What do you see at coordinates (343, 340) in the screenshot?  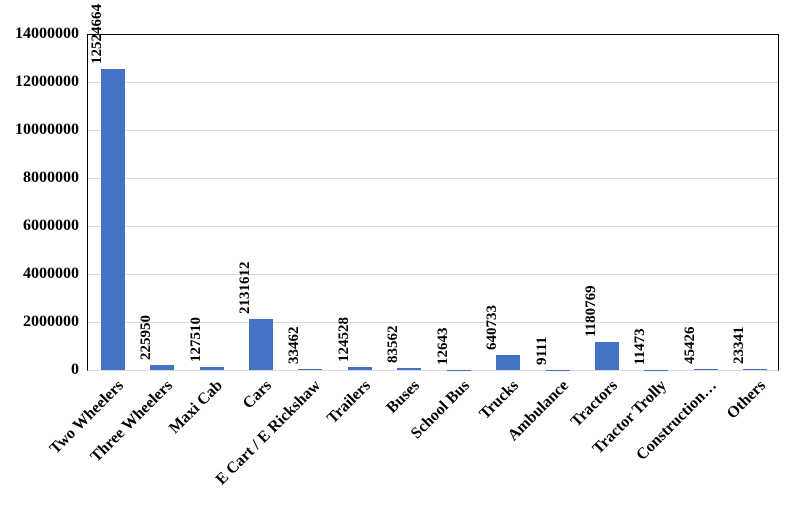 I see `value-label-trailers: 124528` at bounding box center [343, 340].